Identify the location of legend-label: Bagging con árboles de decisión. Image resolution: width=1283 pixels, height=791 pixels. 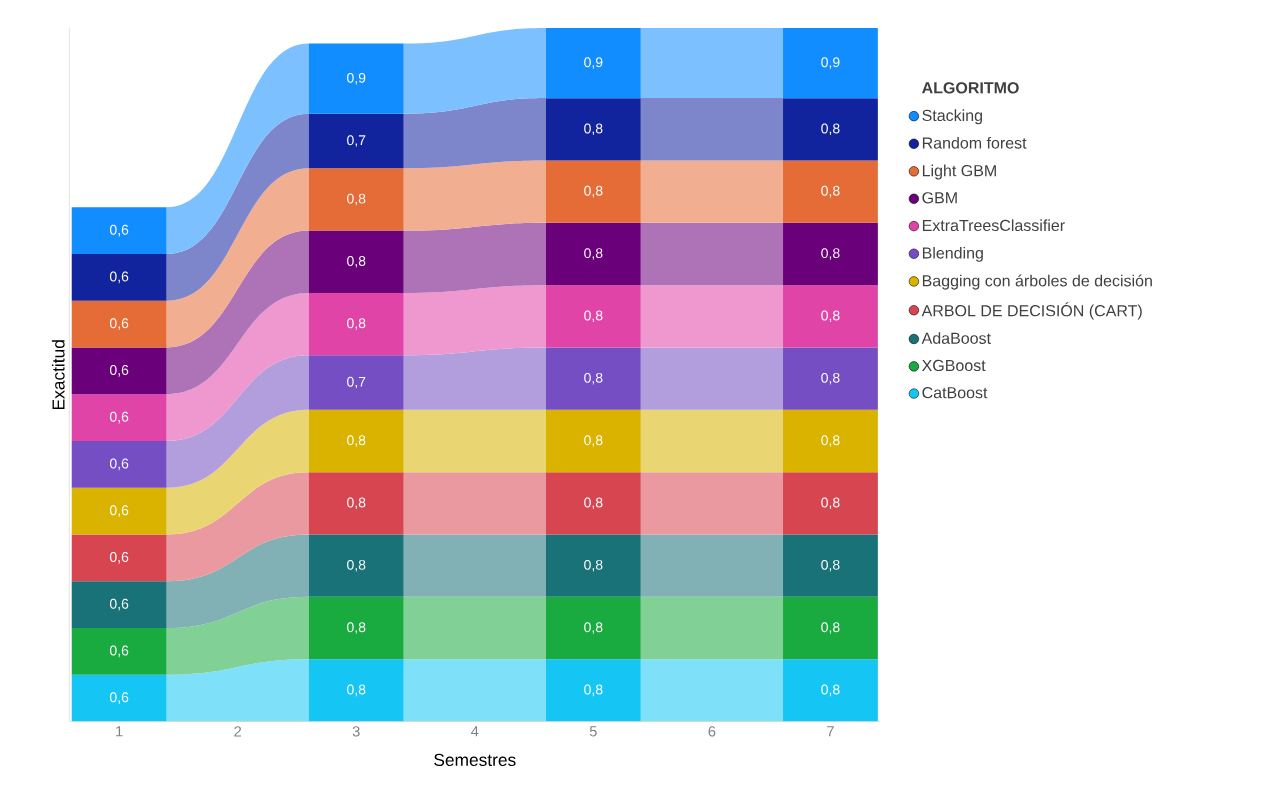
(1037, 282).